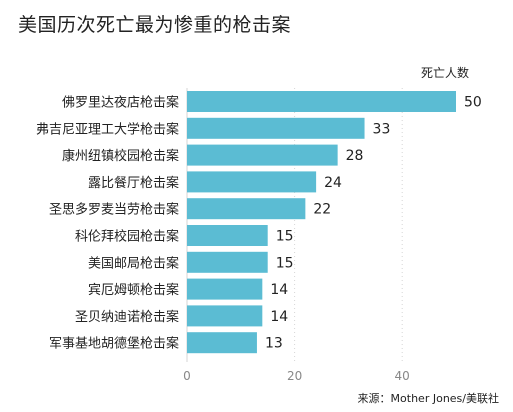  Describe the element at coordinates (107, 129) in the screenshot. I see `category-label: 弗吉尼亚理工大学枪击案` at that location.